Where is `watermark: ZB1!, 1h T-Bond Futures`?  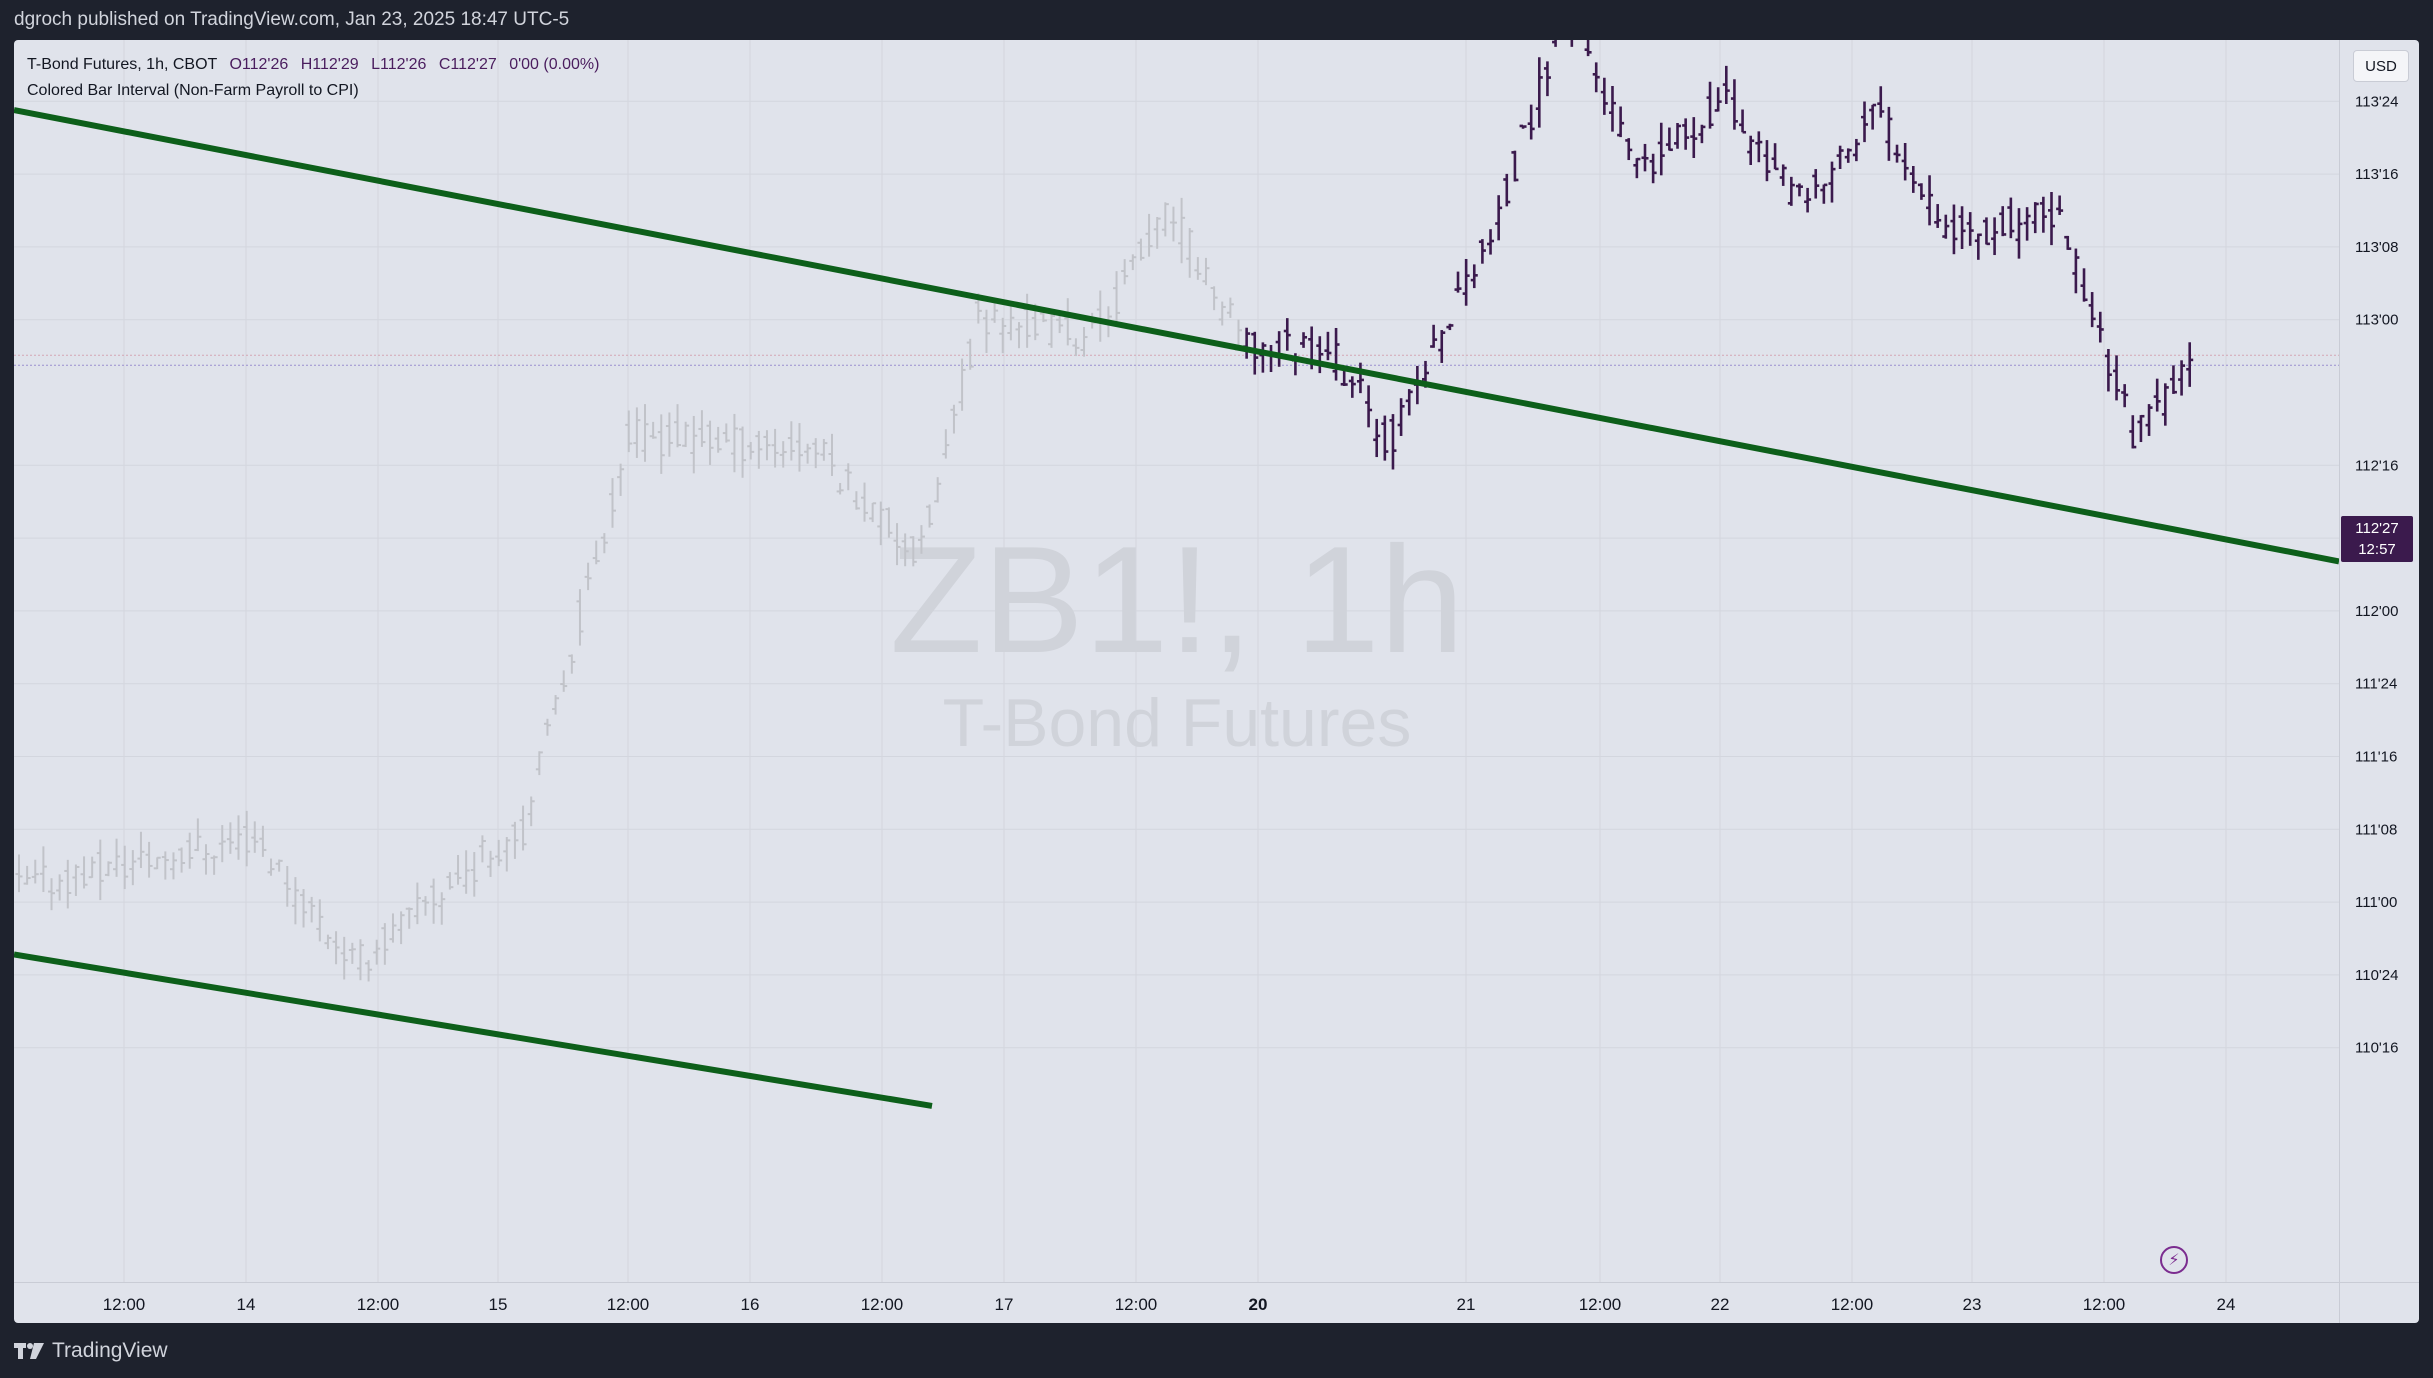 watermark: ZB1!, 1h T-Bond Futures is located at coordinates (1177, 638).